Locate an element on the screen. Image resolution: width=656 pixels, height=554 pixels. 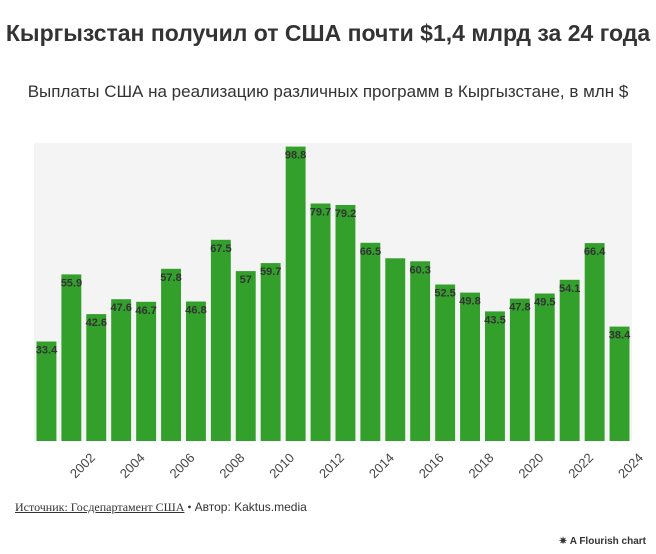
data-label-2019: 43.5 is located at coordinates (494, 320).